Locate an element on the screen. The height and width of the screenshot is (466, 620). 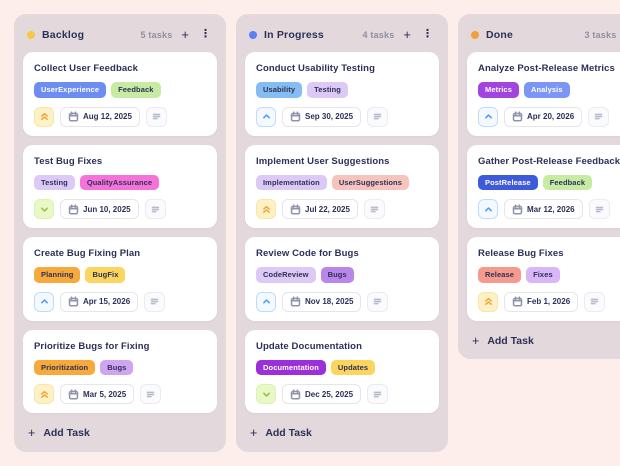
column-title: Backlog is located at coordinates (63, 34).